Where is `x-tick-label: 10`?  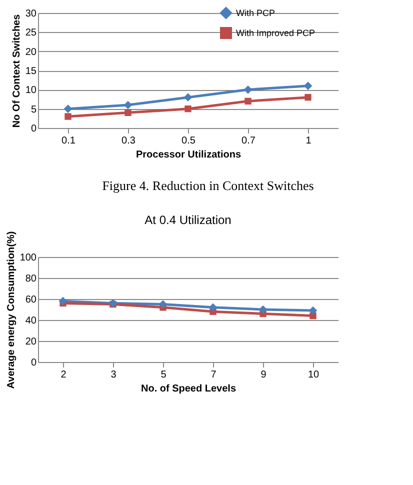 x-tick-label: 10 is located at coordinates (314, 375).